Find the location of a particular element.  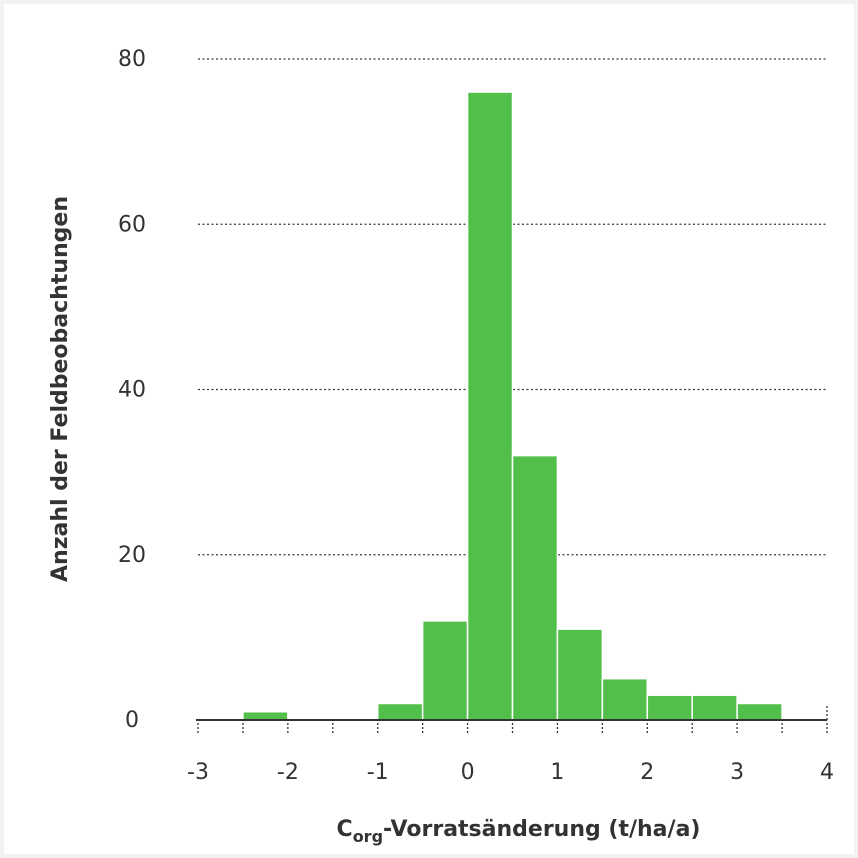

y-tick-label: 20 is located at coordinates (132, 555).